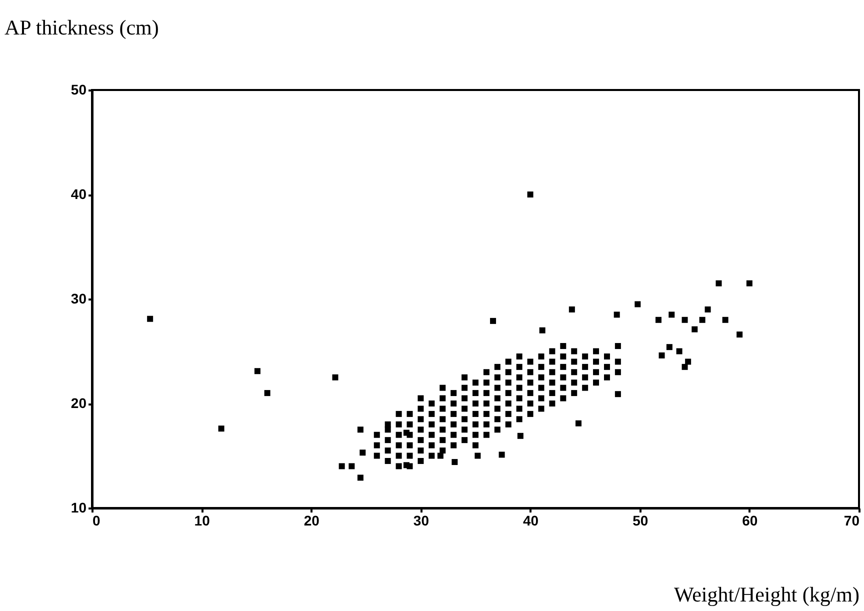 This screenshot has width=864, height=611. Describe the element at coordinates (96, 520) in the screenshot. I see `x-tick-label: 0` at that location.